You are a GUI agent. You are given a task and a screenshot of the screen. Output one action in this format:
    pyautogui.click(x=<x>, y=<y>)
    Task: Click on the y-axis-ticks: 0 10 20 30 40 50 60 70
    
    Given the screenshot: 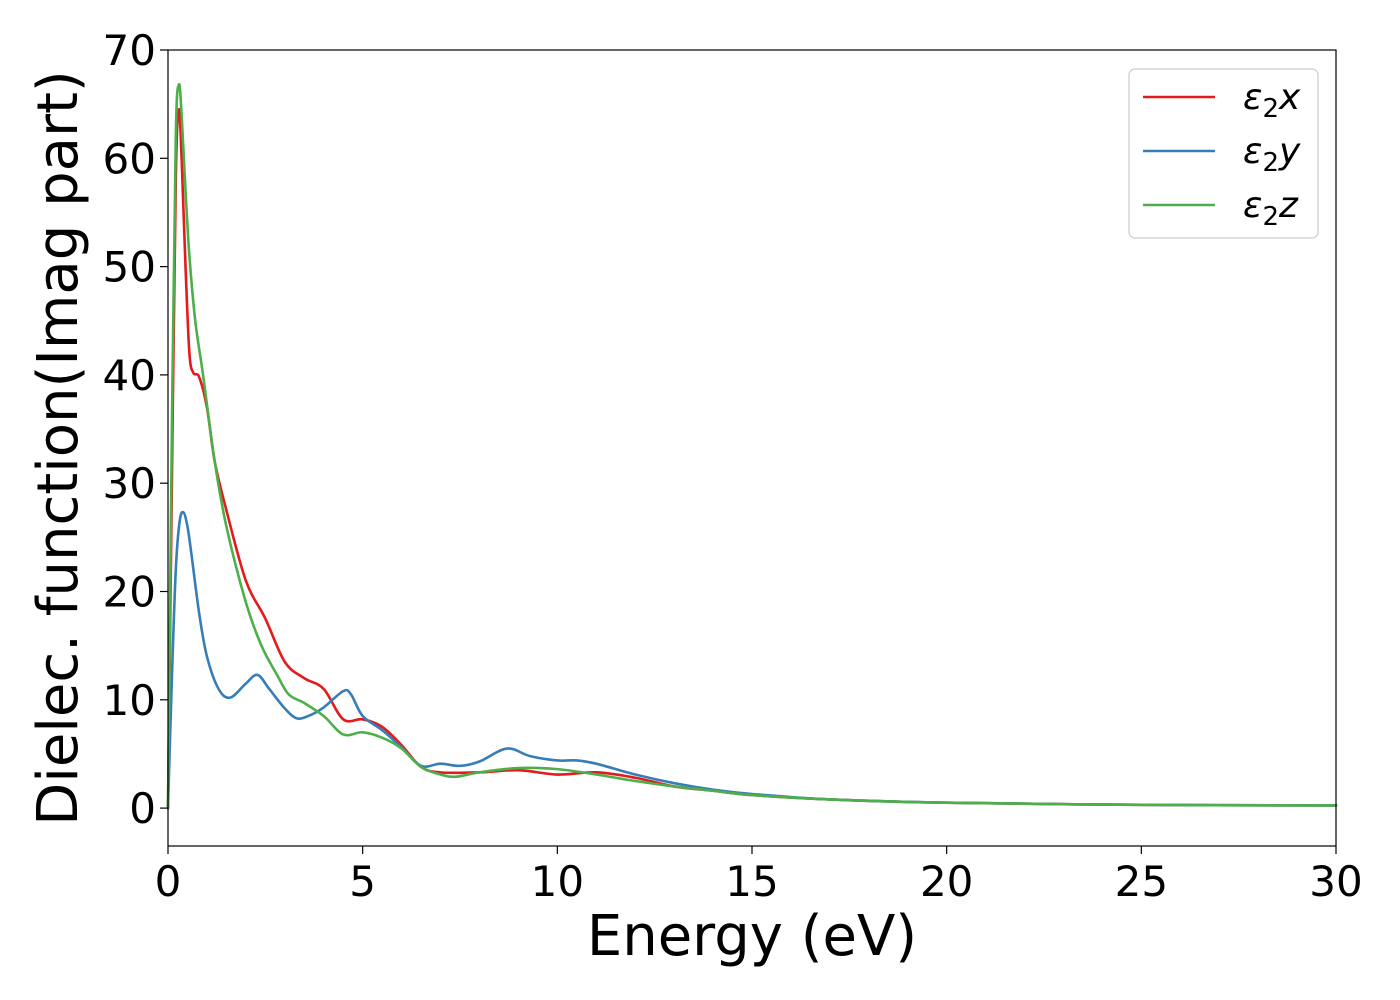 What is the action you would take?
    pyautogui.click(x=135, y=429)
    